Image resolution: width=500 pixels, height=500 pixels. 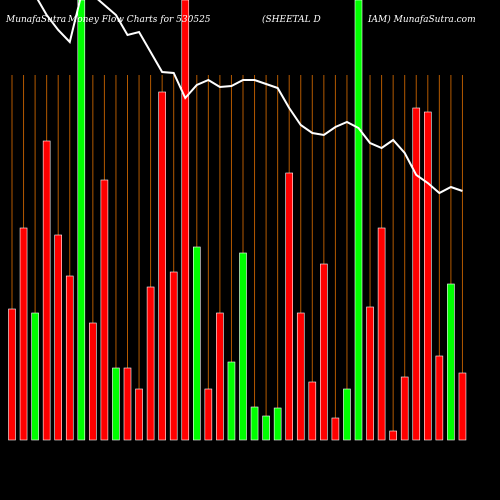 What do you see at coordinates (35, 20) in the screenshot?
I see `title-part: MunafaSutra` at bounding box center [35, 20].